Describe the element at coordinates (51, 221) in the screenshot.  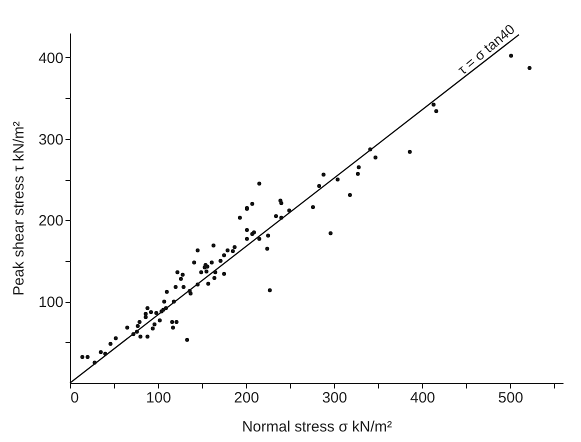
I see `y-tick-label: 200` at that location.